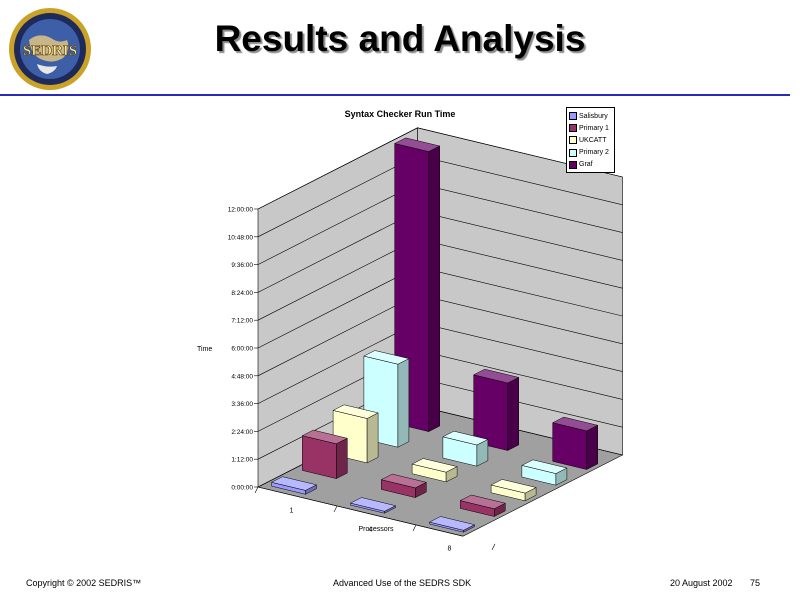  What do you see at coordinates (84, 583) in the screenshot?
I see `footer-copyright: Copyright © 2002 SEDRIS™` at bounding box center [84, 583].